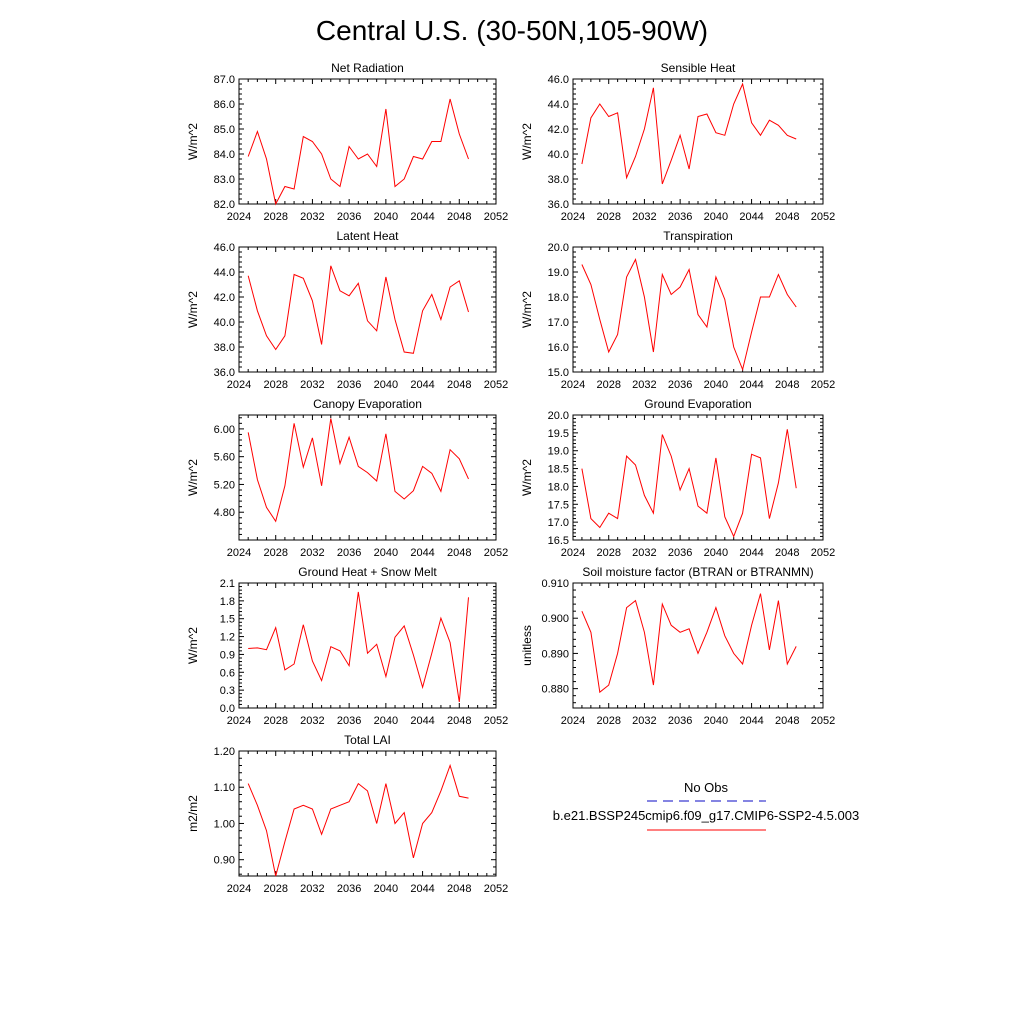 The height and width of the screenshot is (1024, 1024). I want to click on panel-4-xtick-label: 2028, so click(608, 385).